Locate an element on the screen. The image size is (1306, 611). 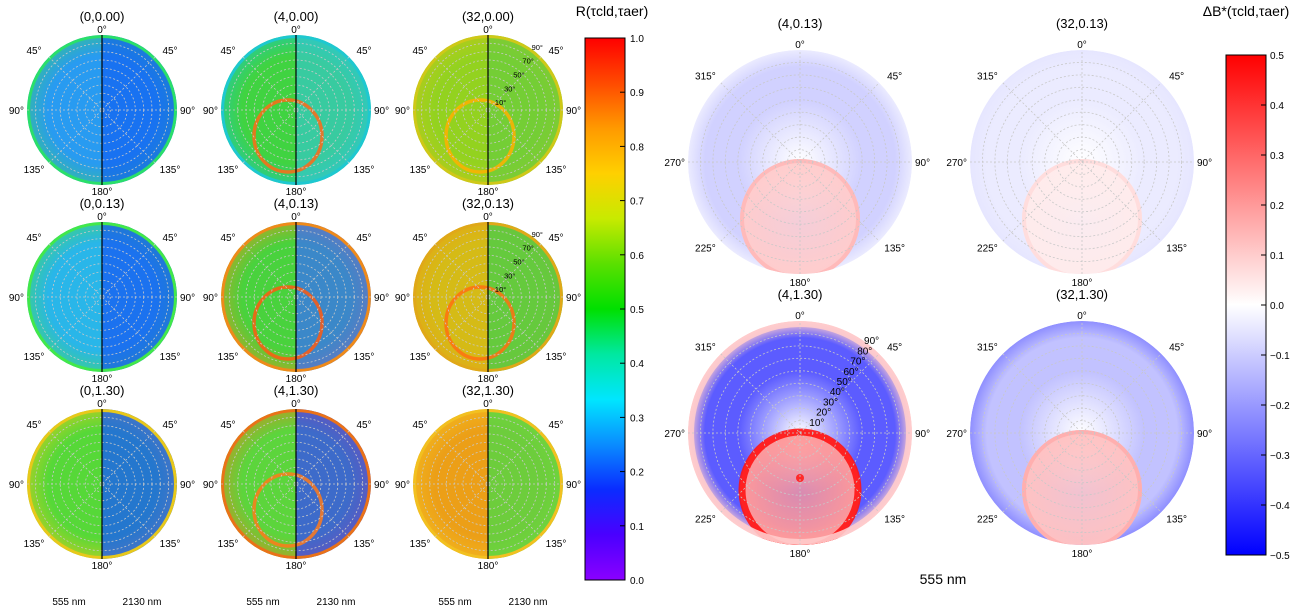
zenith-label: 50° is located at coordinates (518, 261).